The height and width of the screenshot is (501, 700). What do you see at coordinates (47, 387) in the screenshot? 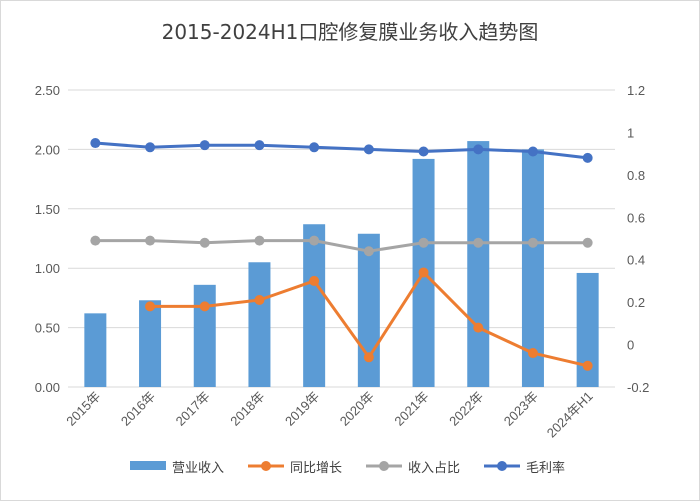
I see `left-tick-label: 0.00` at bounding box center [47, 387].